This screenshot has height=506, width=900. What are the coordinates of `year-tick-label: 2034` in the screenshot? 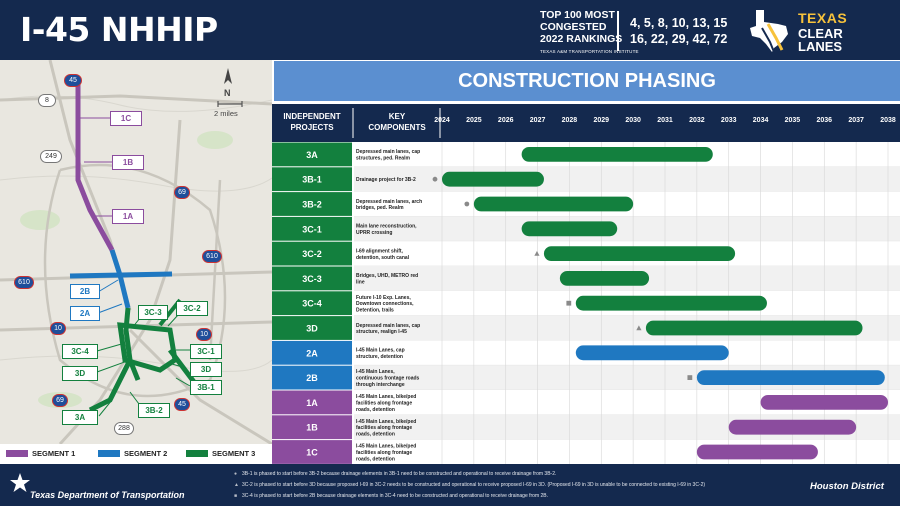 It's located at (761, 120).